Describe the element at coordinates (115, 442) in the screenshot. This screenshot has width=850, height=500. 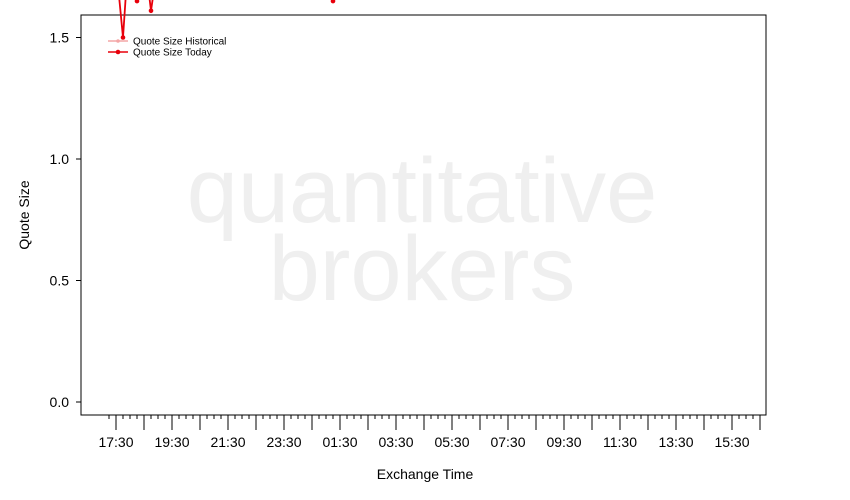
I see `x-tick-label: 17:30` at that location.